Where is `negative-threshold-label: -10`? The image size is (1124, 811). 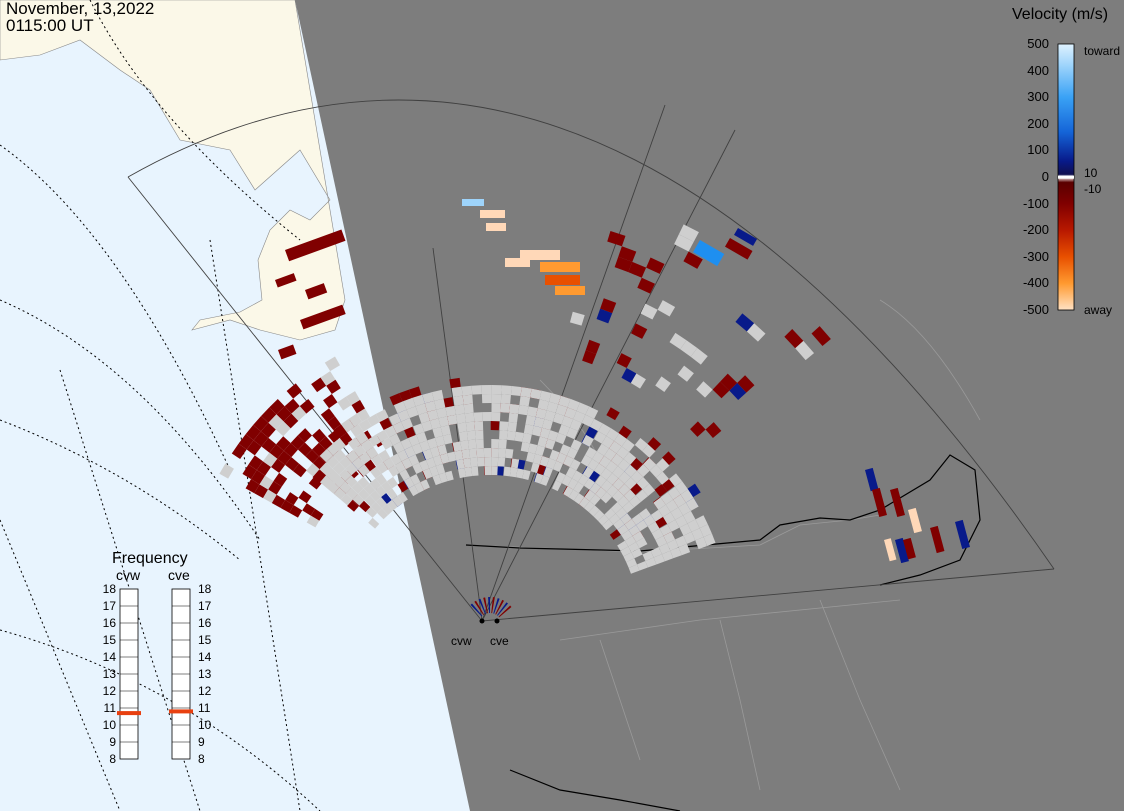 negative-threshold-label: -10 is located at coordinates (1093, 189).